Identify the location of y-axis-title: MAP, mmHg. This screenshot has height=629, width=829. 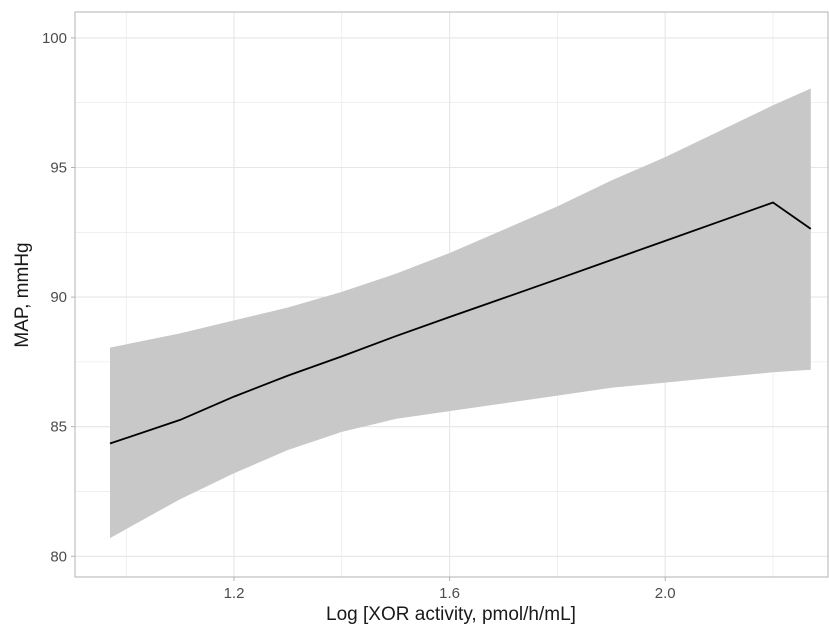
(22, 294).